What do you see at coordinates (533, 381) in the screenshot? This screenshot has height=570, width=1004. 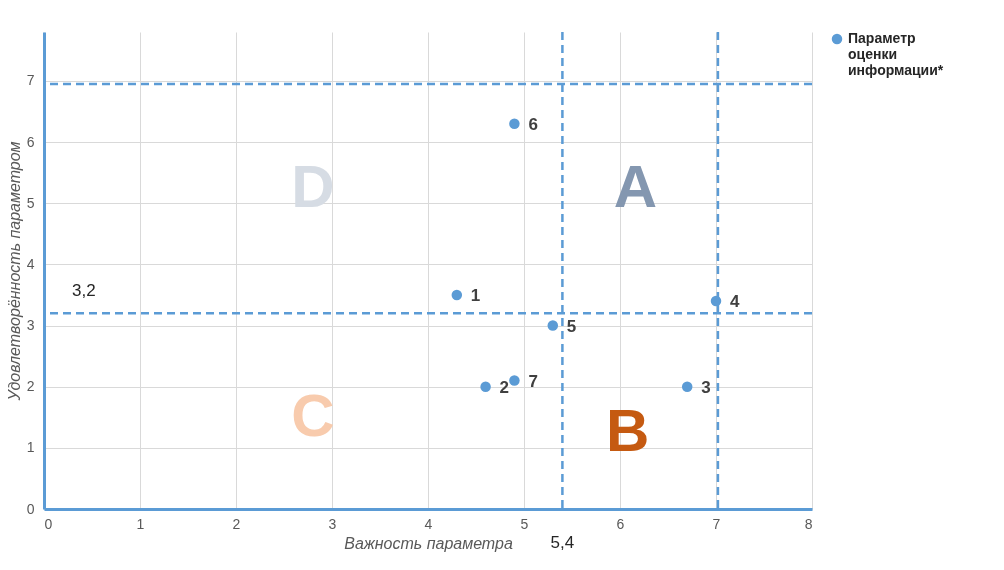 I see `text: 7` at bounding box center [533, 381].